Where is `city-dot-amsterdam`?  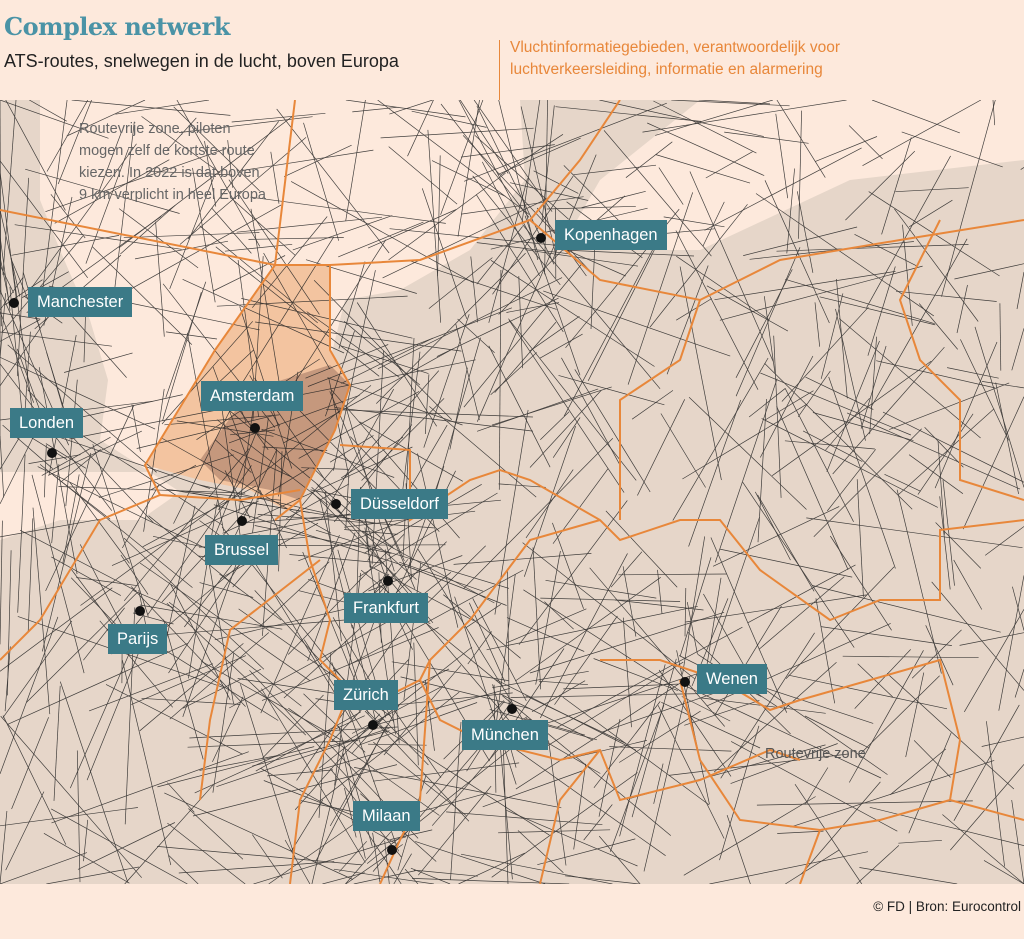
city-dot-amsterdam is located at coordinates (255, 428).